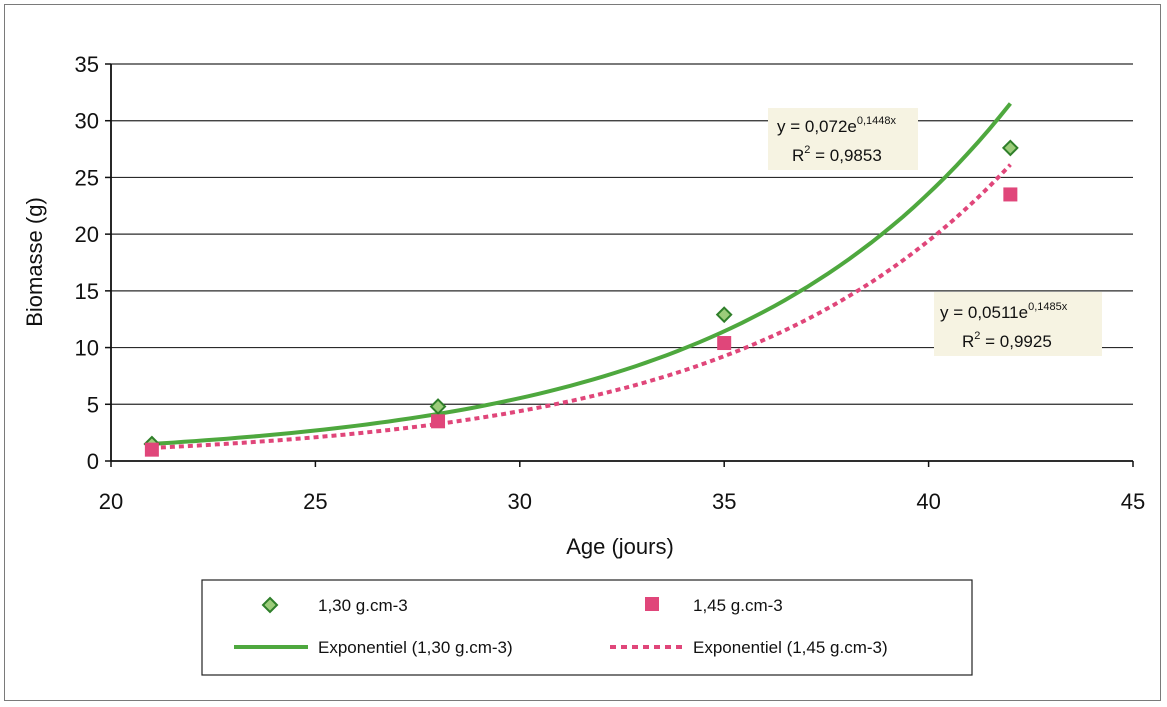 The height and width of the screenshot is (707, 1167). I want to click on legend-item-trend-2: Exponentiel (1,45 g.cm-3), so click(749, 647).